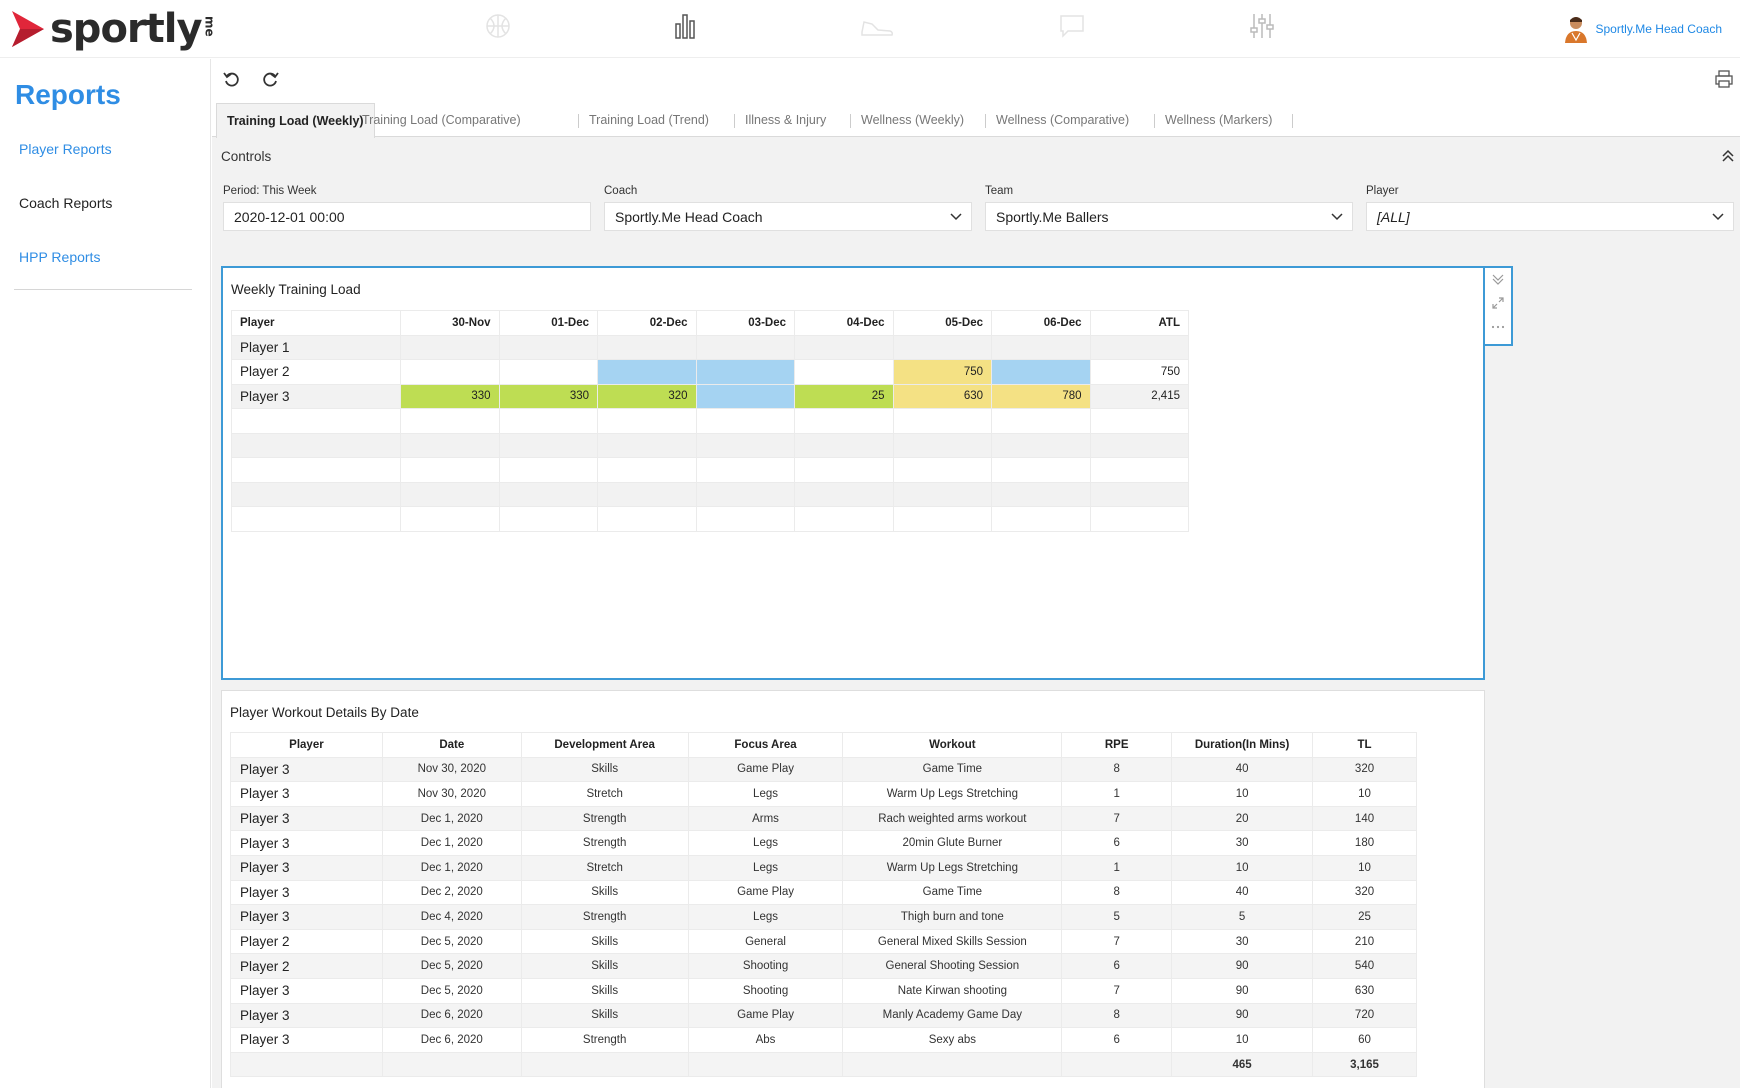  What do you see at coordinates (604, 745) in the screenshot?
I see `column-header: Development Area` at bounding box center [604, 745].